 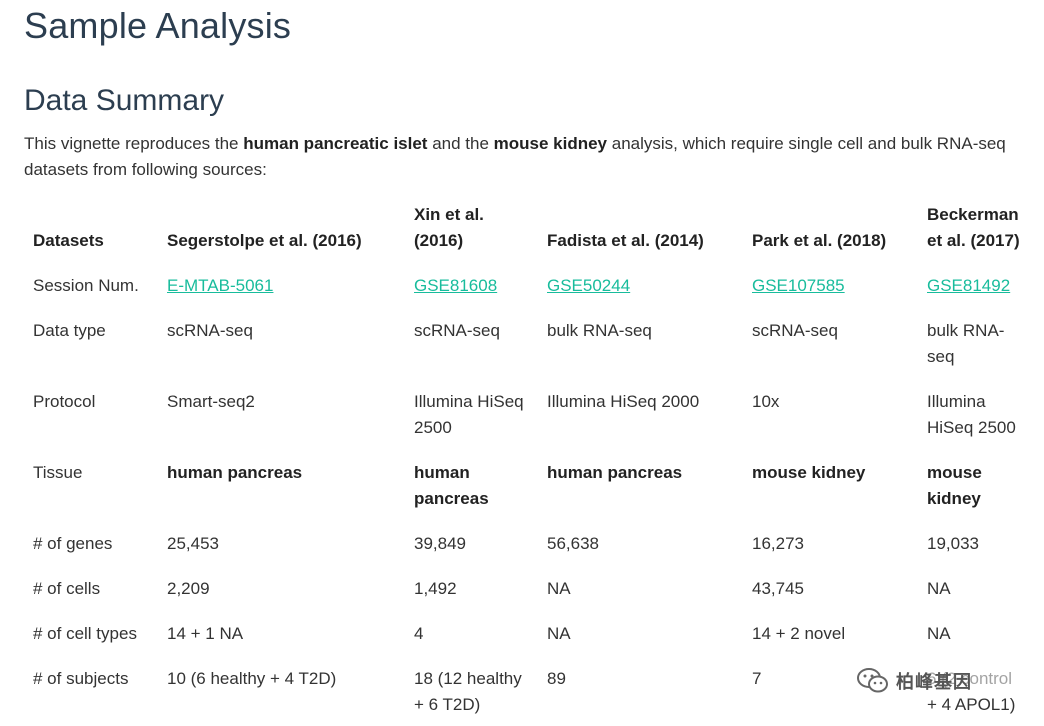 I want to click on watermark-text: 柏峰基因, so click(x=934, y=682).